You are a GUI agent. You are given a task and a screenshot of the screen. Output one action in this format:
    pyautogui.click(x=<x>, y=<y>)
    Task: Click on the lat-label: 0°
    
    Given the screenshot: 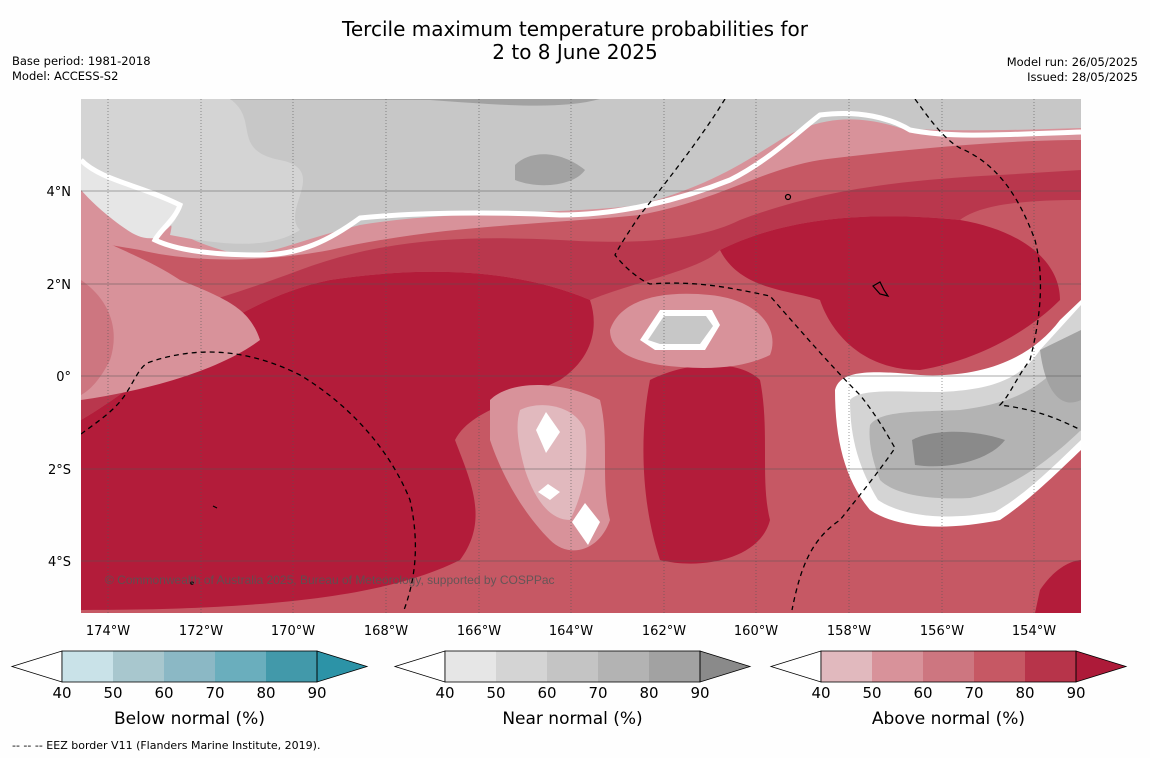 What is the action you would take?
    pyautogui.click(x=63, y=377)
    